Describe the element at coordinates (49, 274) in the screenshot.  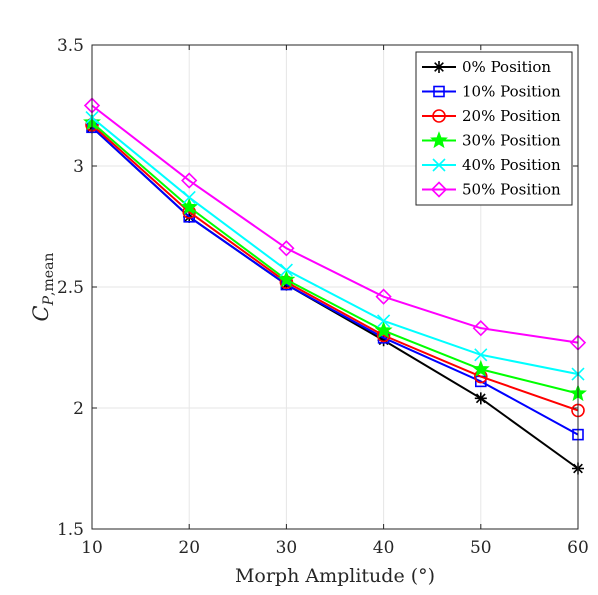
I see `y-axis-title-sub-mean: ,mean` at that location.